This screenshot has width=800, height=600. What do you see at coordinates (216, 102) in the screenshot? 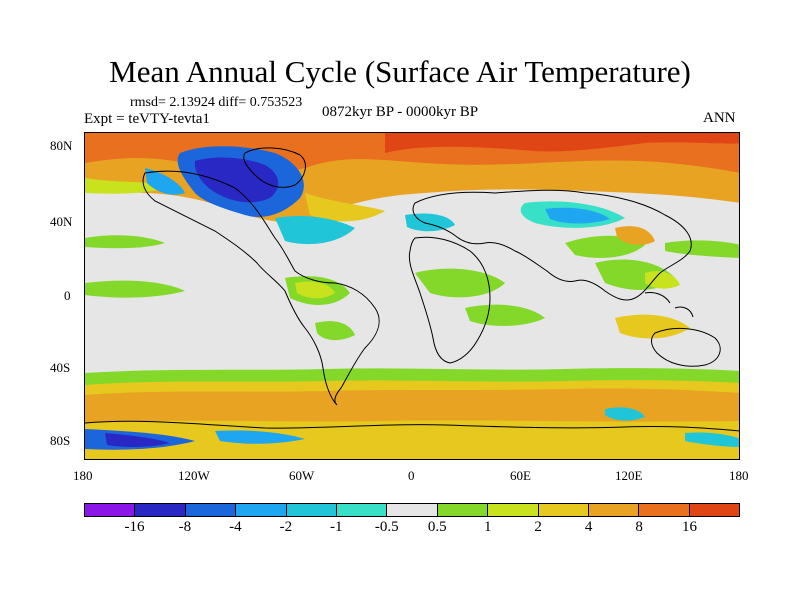
I see `stats-text: rmsd= 2.13924 diff= 0.753523` at bounding box center [216, 102].